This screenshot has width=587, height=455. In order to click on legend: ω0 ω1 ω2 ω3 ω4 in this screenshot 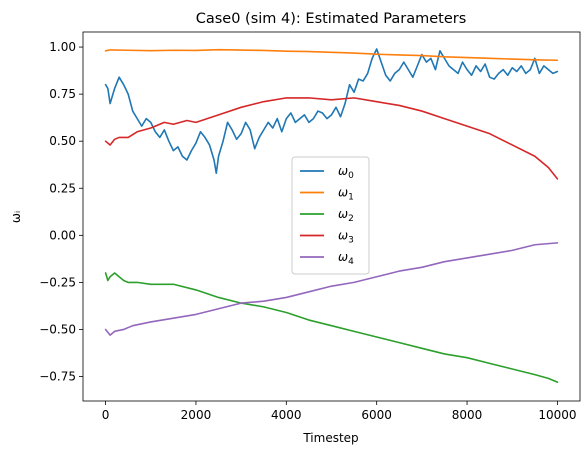, I will do `click(330, 215)`.